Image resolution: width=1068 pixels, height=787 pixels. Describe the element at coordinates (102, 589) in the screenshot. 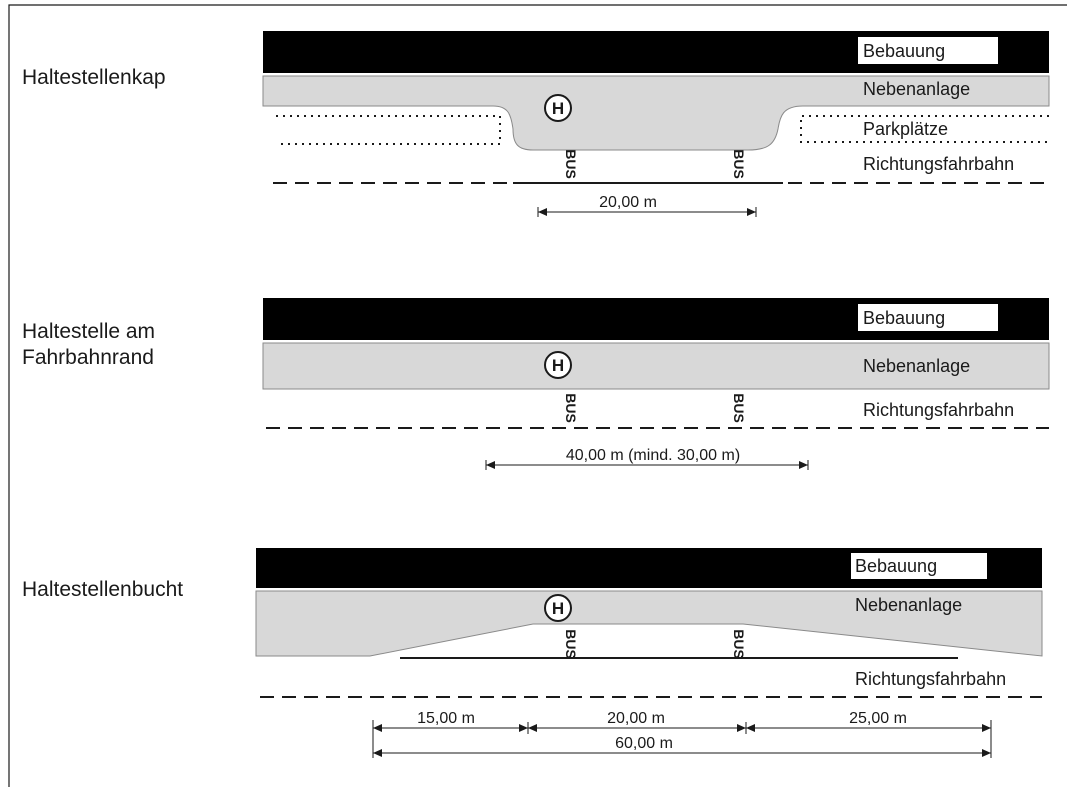

I see `diagram-title: Haltestellenbucht` at that location.